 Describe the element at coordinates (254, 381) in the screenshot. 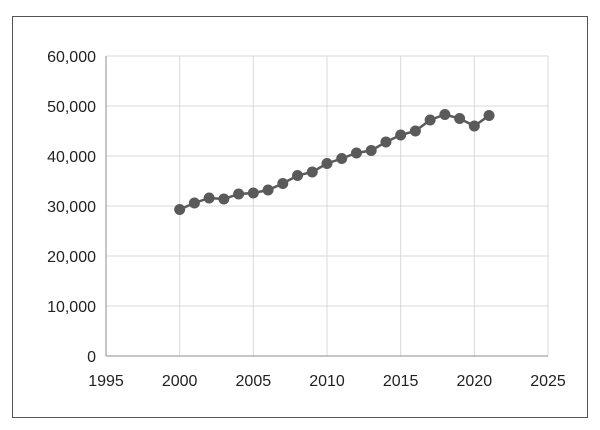

I see `x-tick-label: 2005` at that location.